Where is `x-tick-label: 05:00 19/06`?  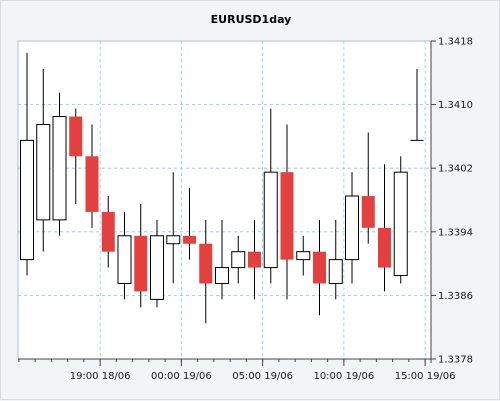
x-tick-label: 05:00 19/06 is located at coordinates (262, 376).